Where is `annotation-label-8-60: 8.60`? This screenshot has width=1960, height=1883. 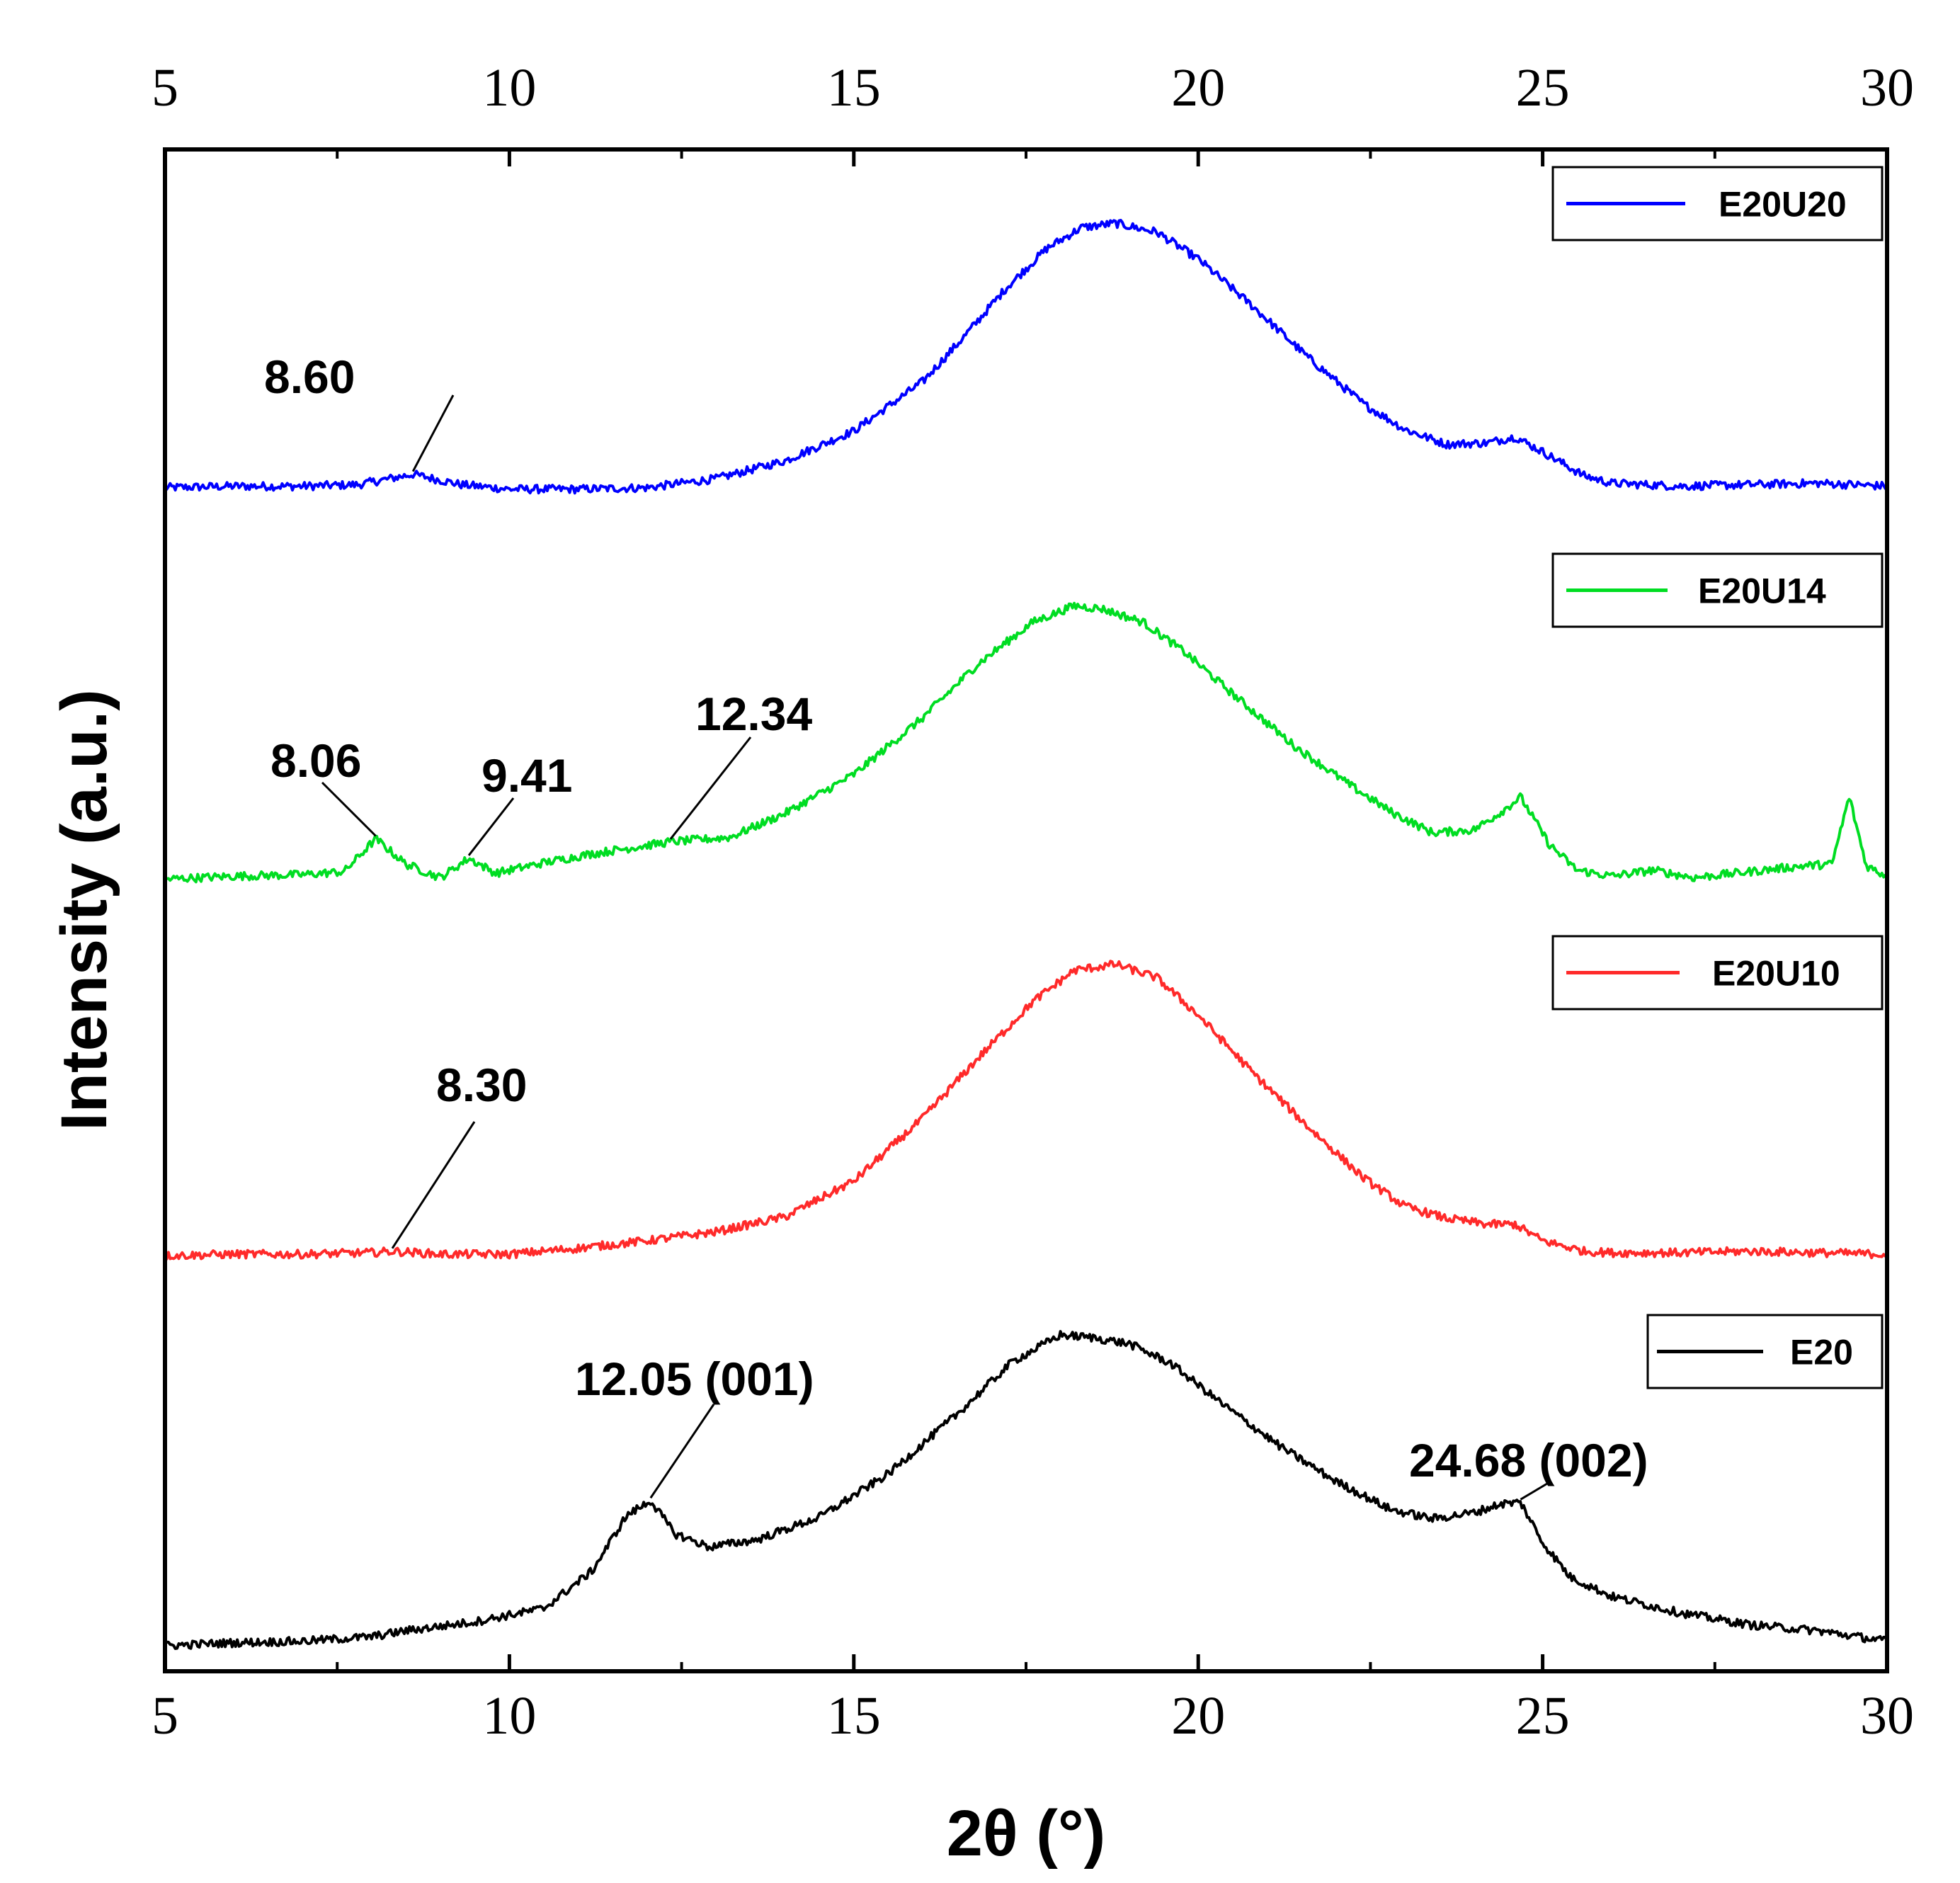
annotation-label-8-60: 8.60 is located at coordinates (309, 377).